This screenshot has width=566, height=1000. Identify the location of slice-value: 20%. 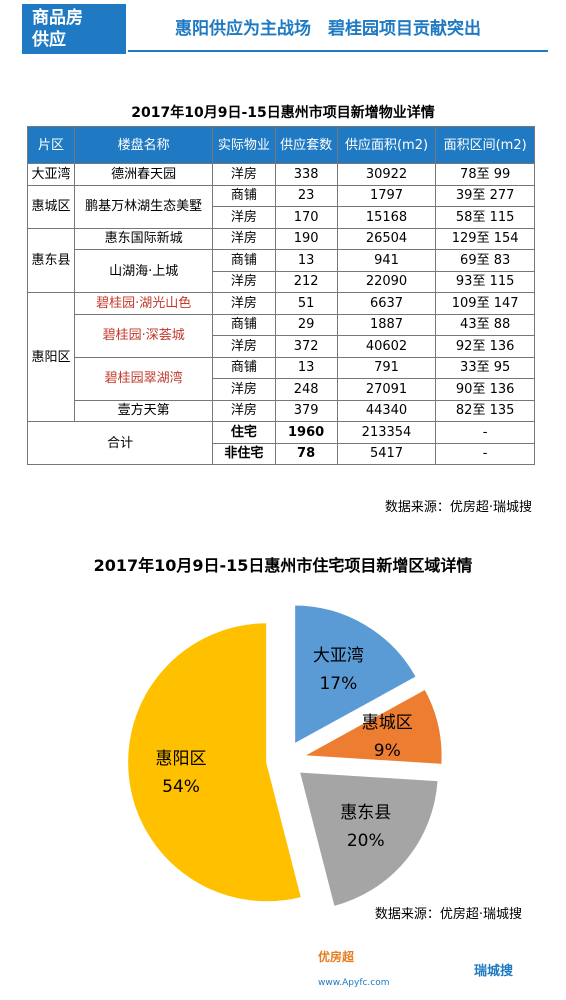
(366, 841).